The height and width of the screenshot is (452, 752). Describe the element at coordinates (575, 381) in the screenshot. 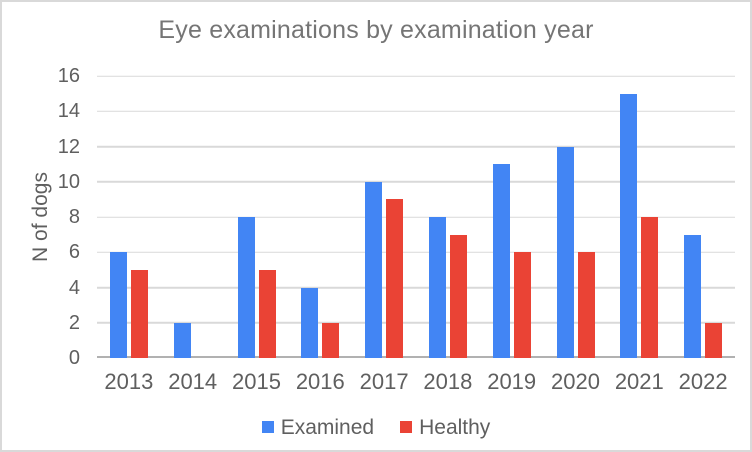

I see `x-axis-label-2020: 2020` at that location.